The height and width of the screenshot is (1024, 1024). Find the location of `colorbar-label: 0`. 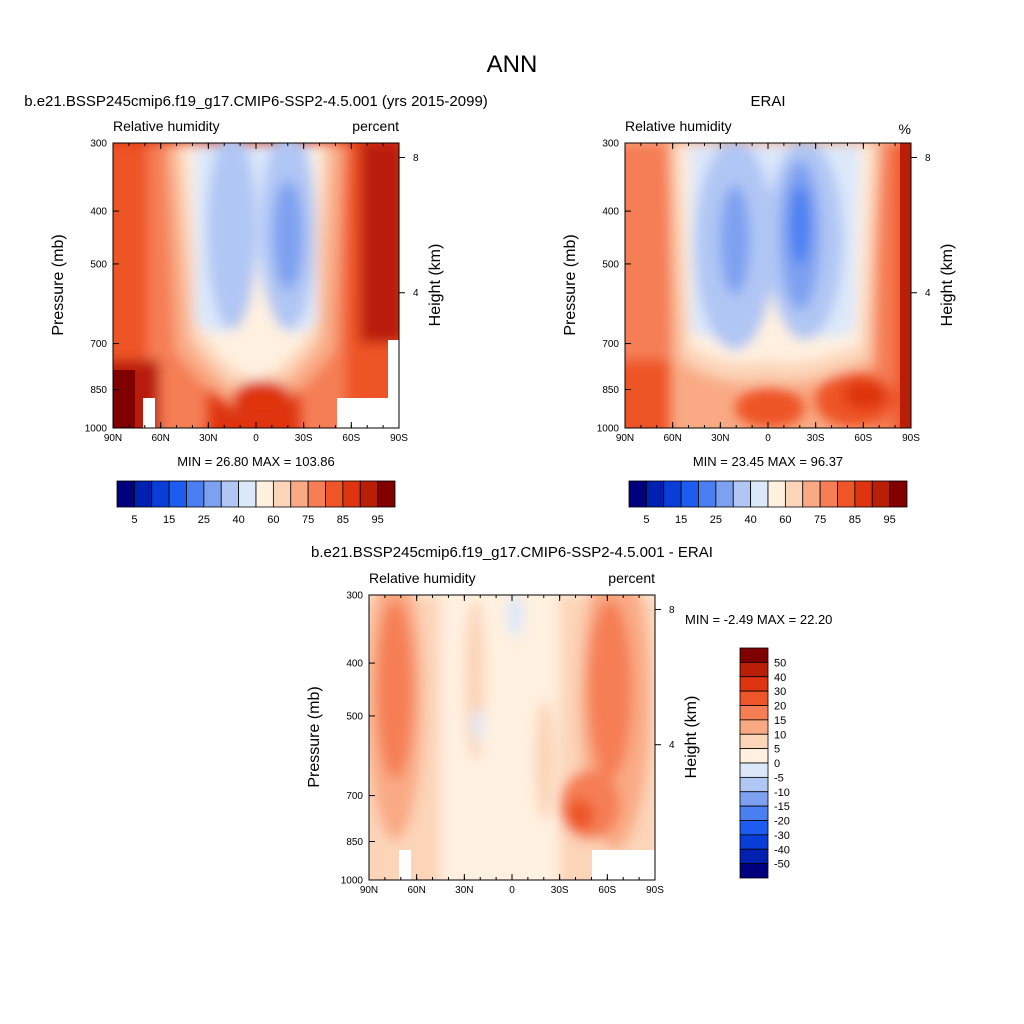

colorbar-label: 0 is located at coordinates (777, 764).